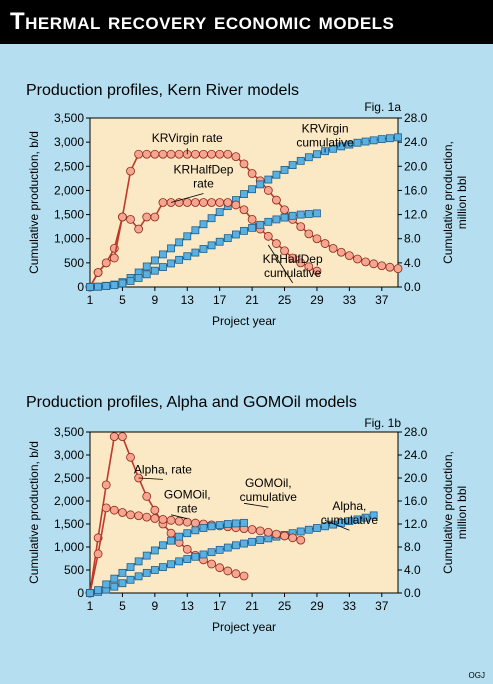 This screenshot has height=684, width=493. What do you see at coordinates (337, 525) in the screenshot?
I see `chart-2-annotation-leader` at bounding box center [337, 525].